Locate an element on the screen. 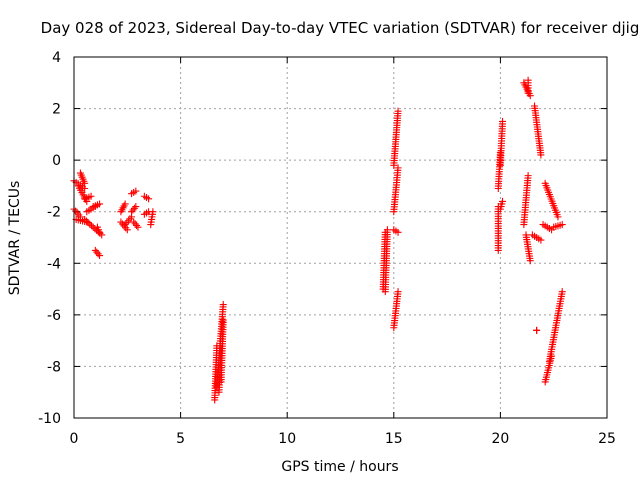 Image resolution: width=640 pixels, height=480 pixels. x-tick-label: 0 is located at coordinates (74, 439).